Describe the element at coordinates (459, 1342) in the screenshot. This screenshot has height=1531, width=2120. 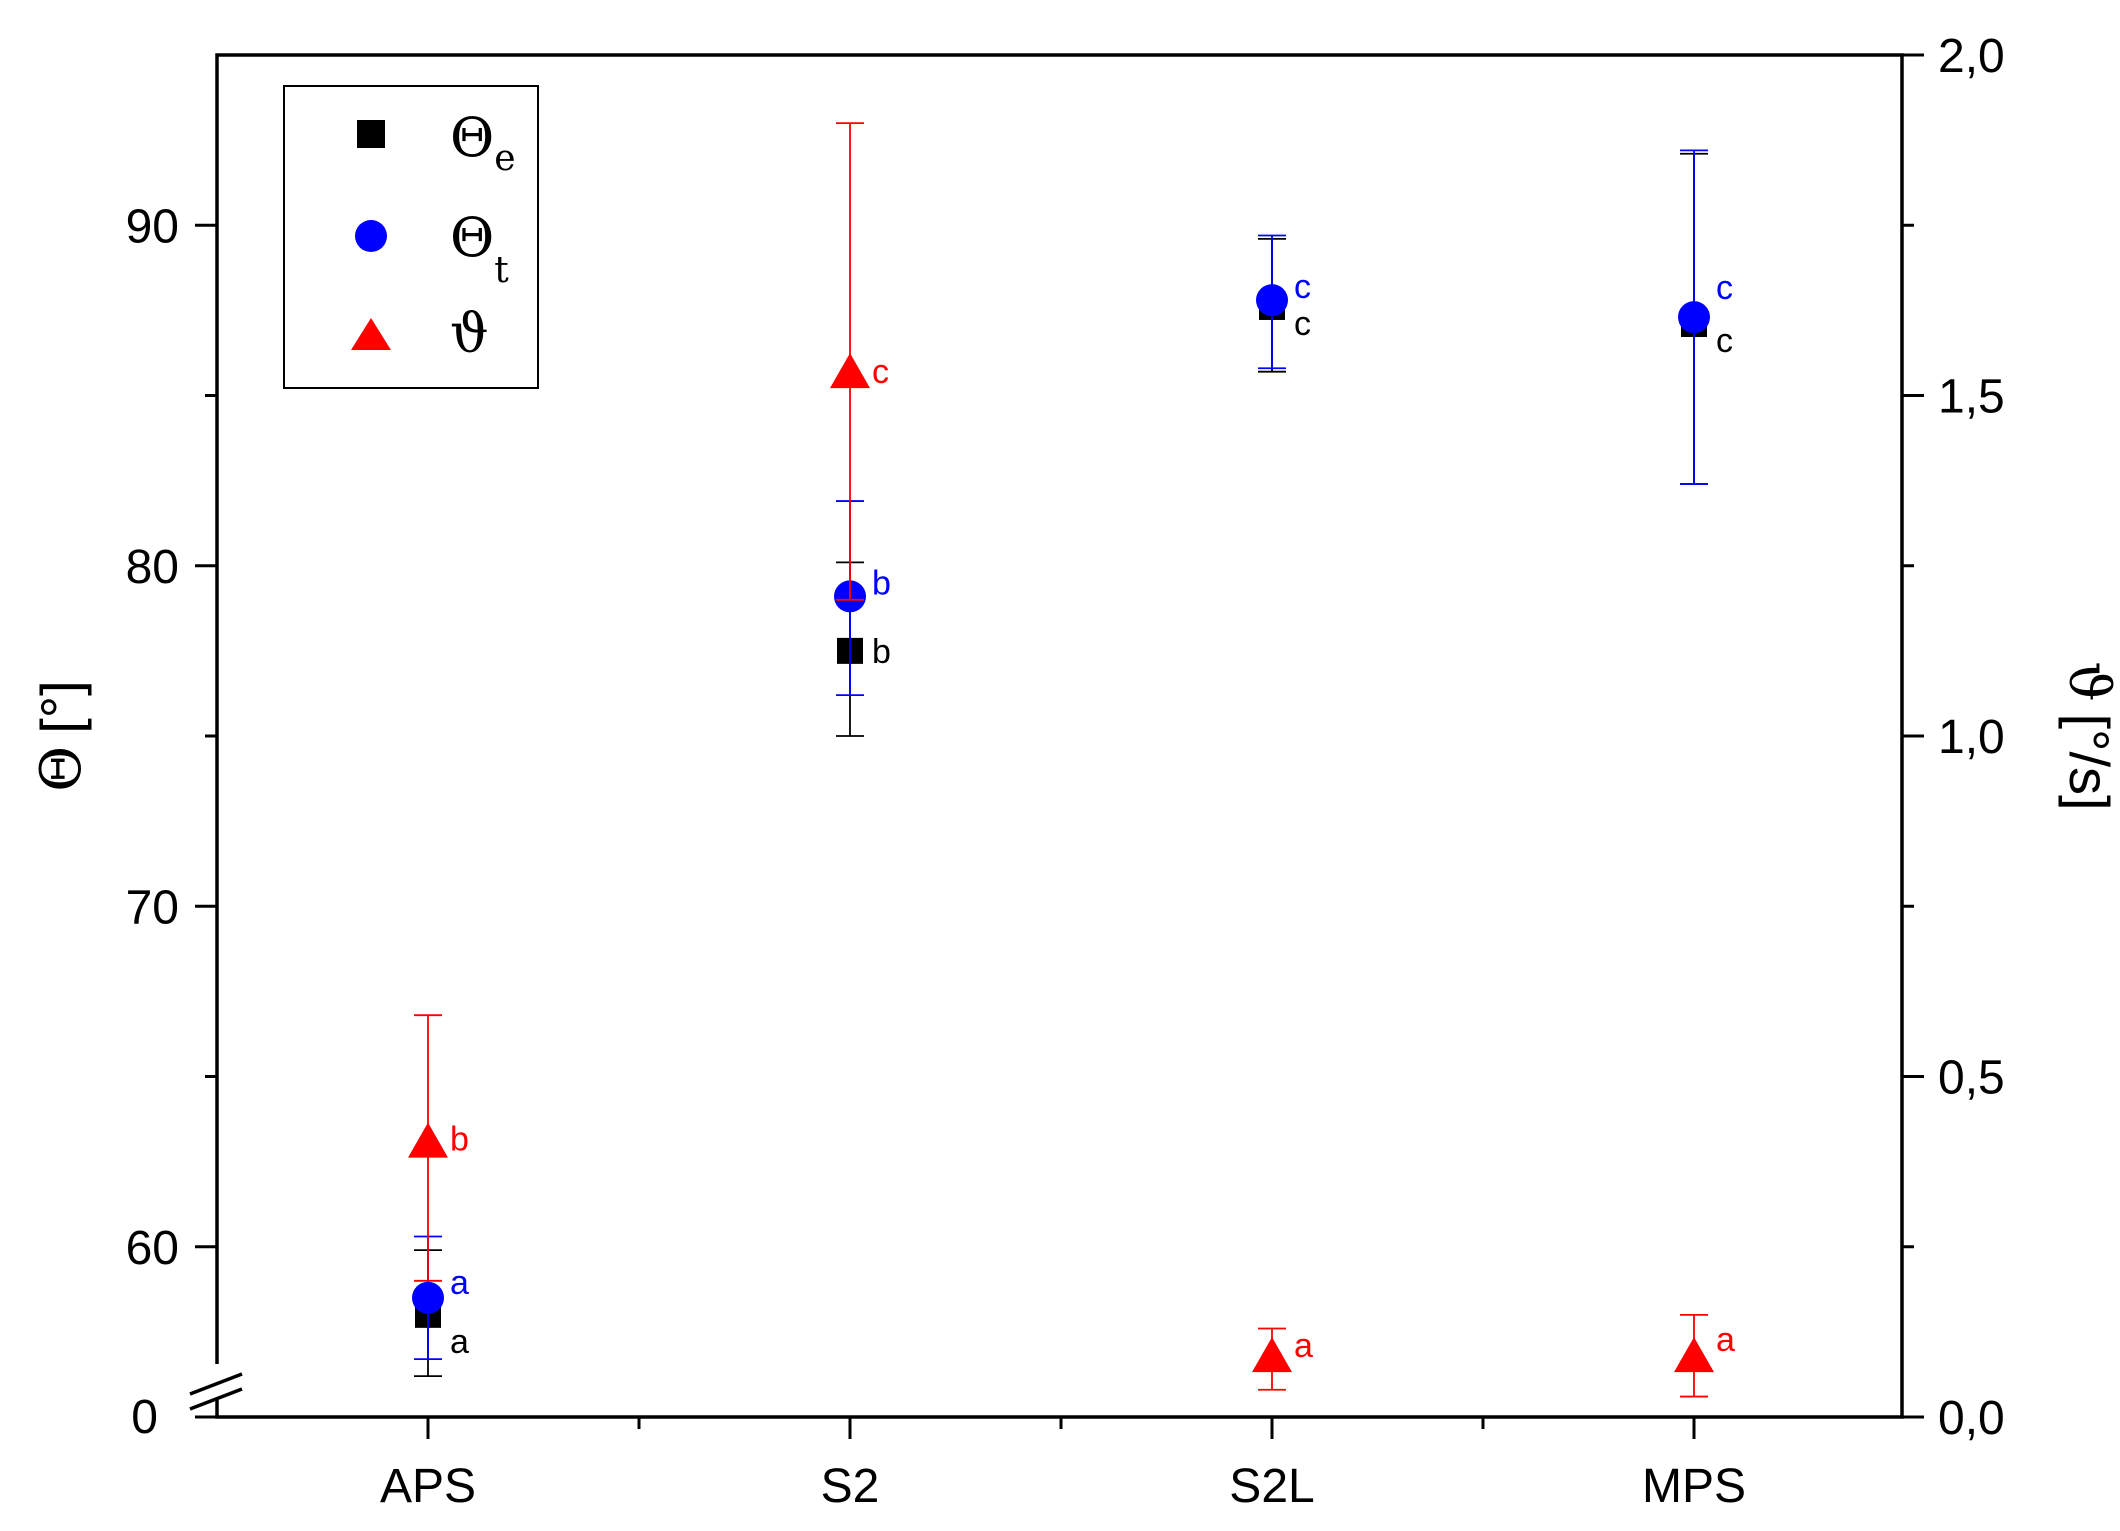
I see `significance-letter-0-aps: a` at that location.